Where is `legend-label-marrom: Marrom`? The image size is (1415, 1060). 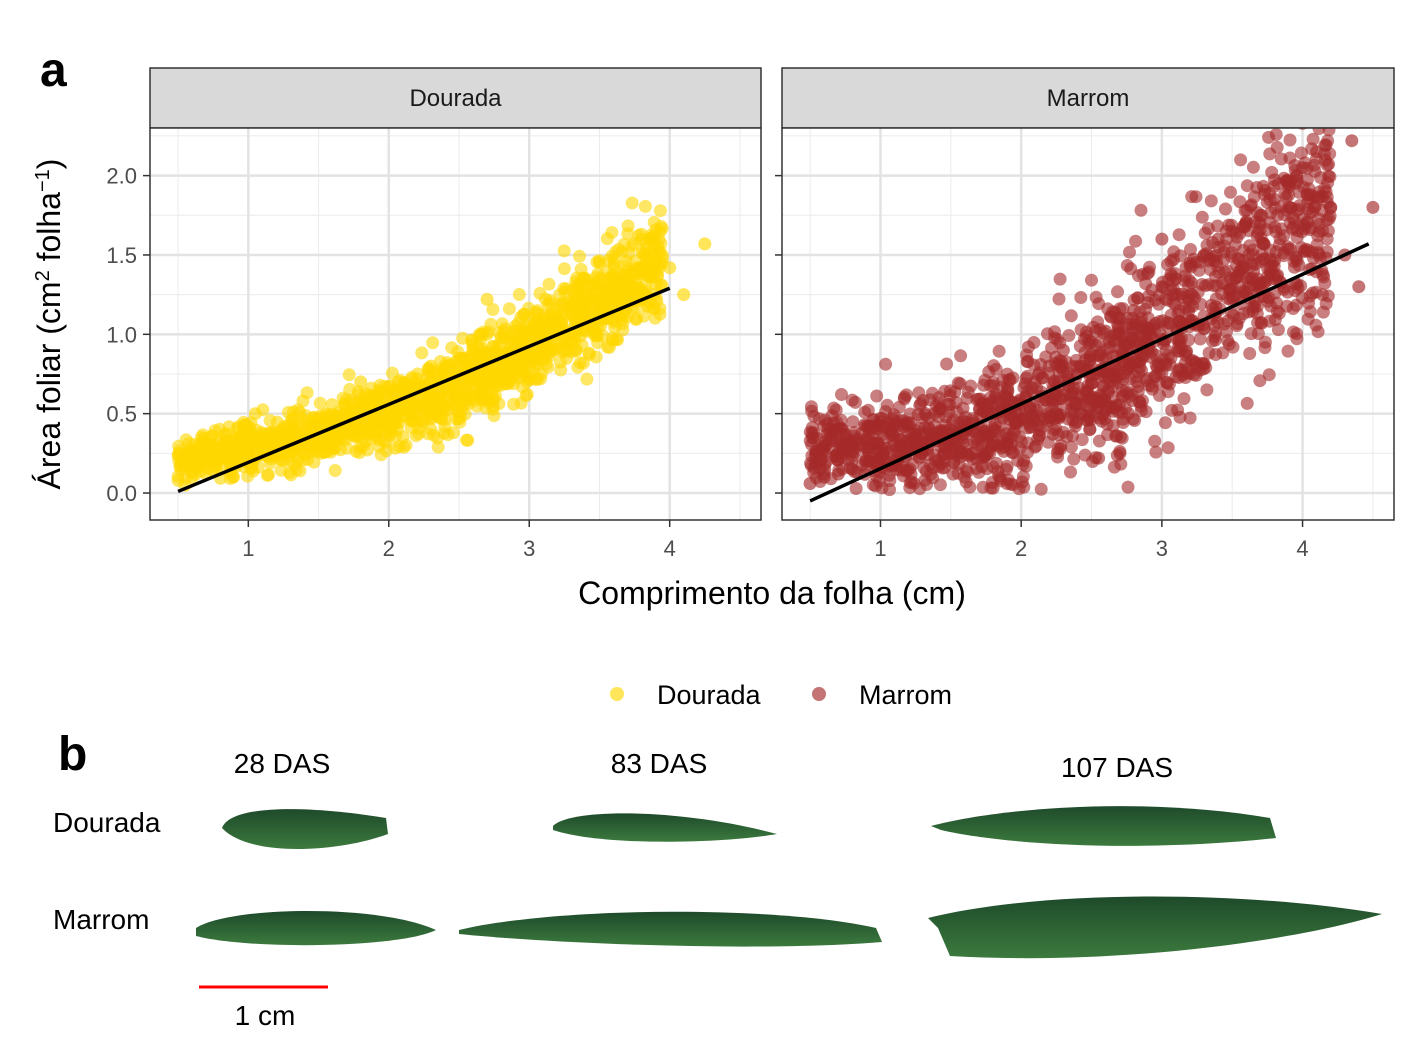
legend-label-marrom: Marrom is located at coordinates (905, 695).